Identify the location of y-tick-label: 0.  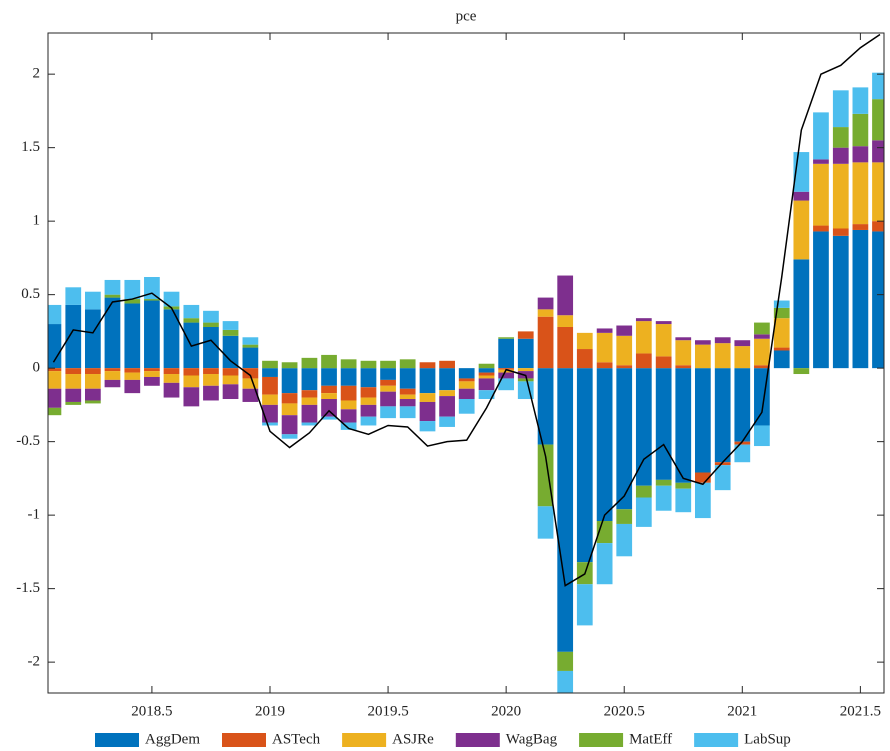
(37, 368).